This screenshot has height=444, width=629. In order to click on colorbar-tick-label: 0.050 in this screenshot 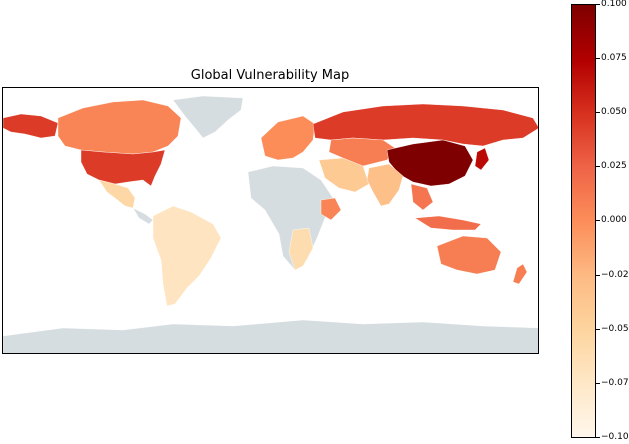, I will do `click(614, 112)`.